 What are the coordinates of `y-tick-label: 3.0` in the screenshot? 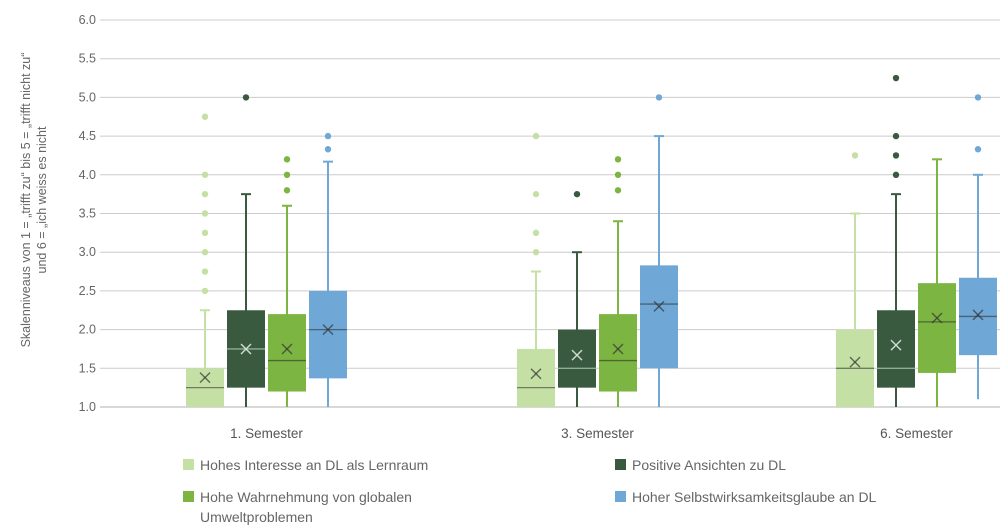 It's located at (87, 252).